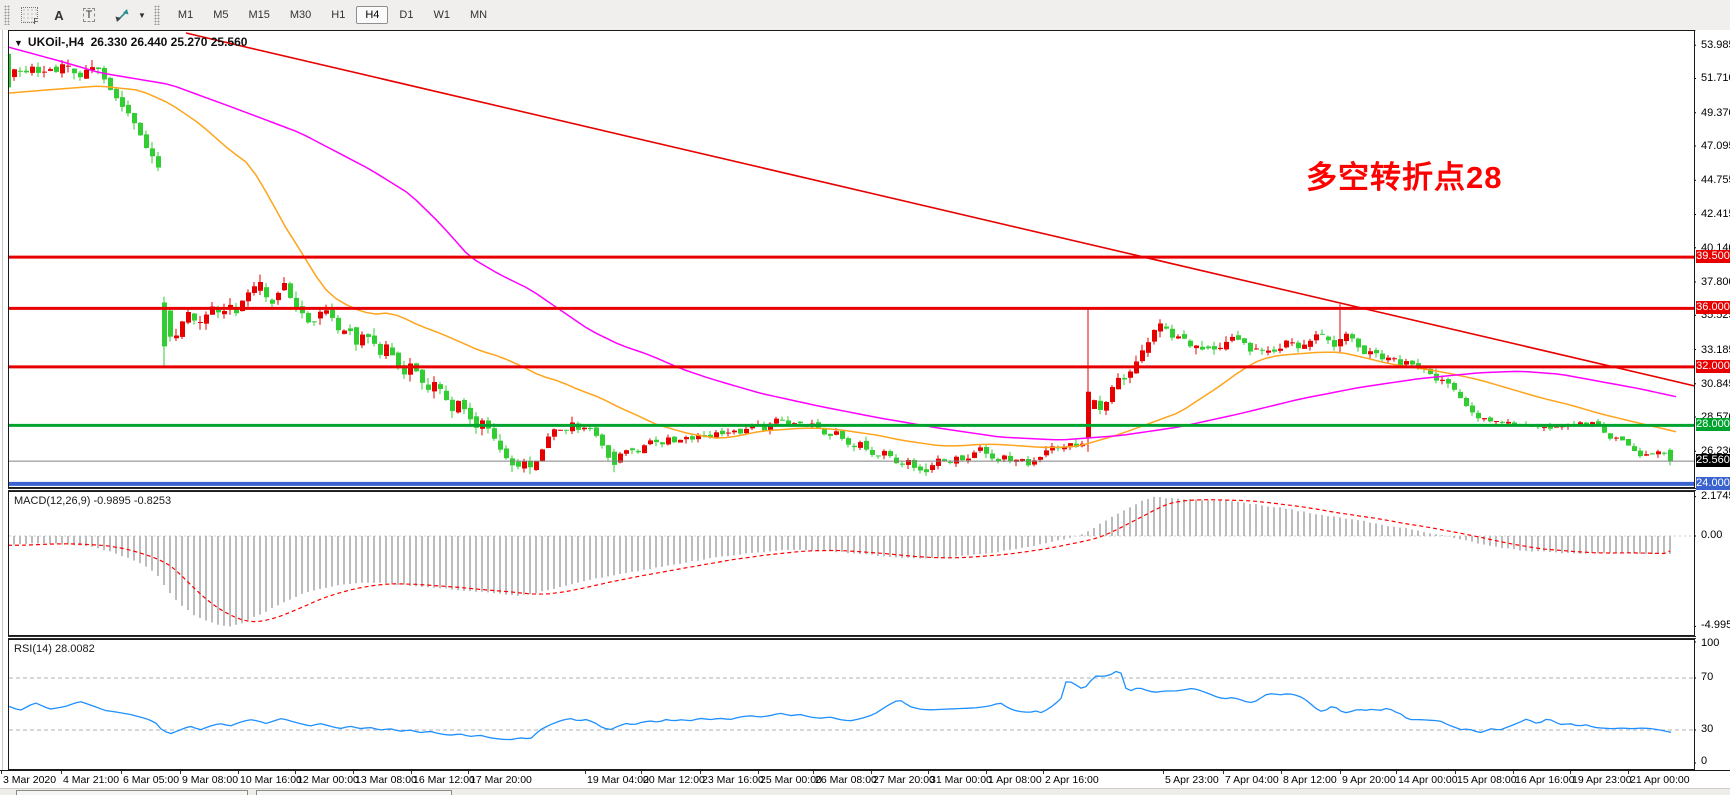 This screenshot has width=1730, height=795. Describe the element at coordinates (444, 780) in the screenshot. I see `time-axis-label: 16 Mar 12:00` at that location.